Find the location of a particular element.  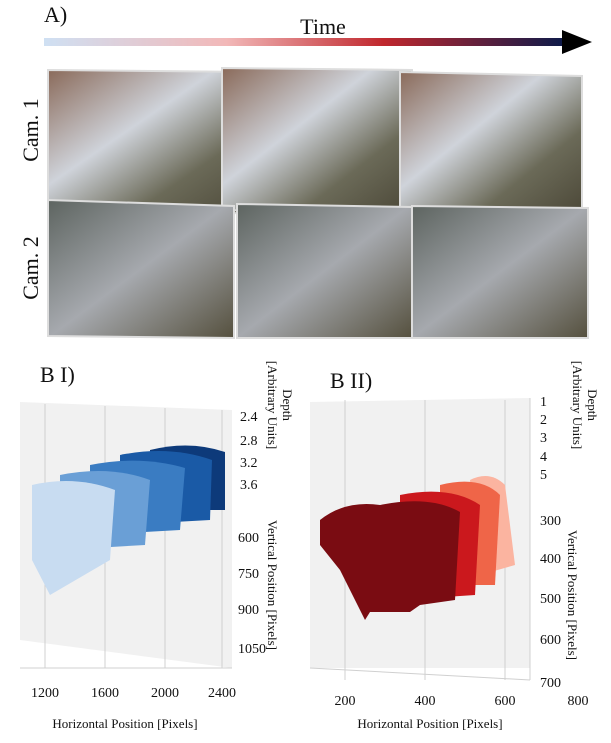

vertical-tick-label: 500 is located at coordinates (550, 599).